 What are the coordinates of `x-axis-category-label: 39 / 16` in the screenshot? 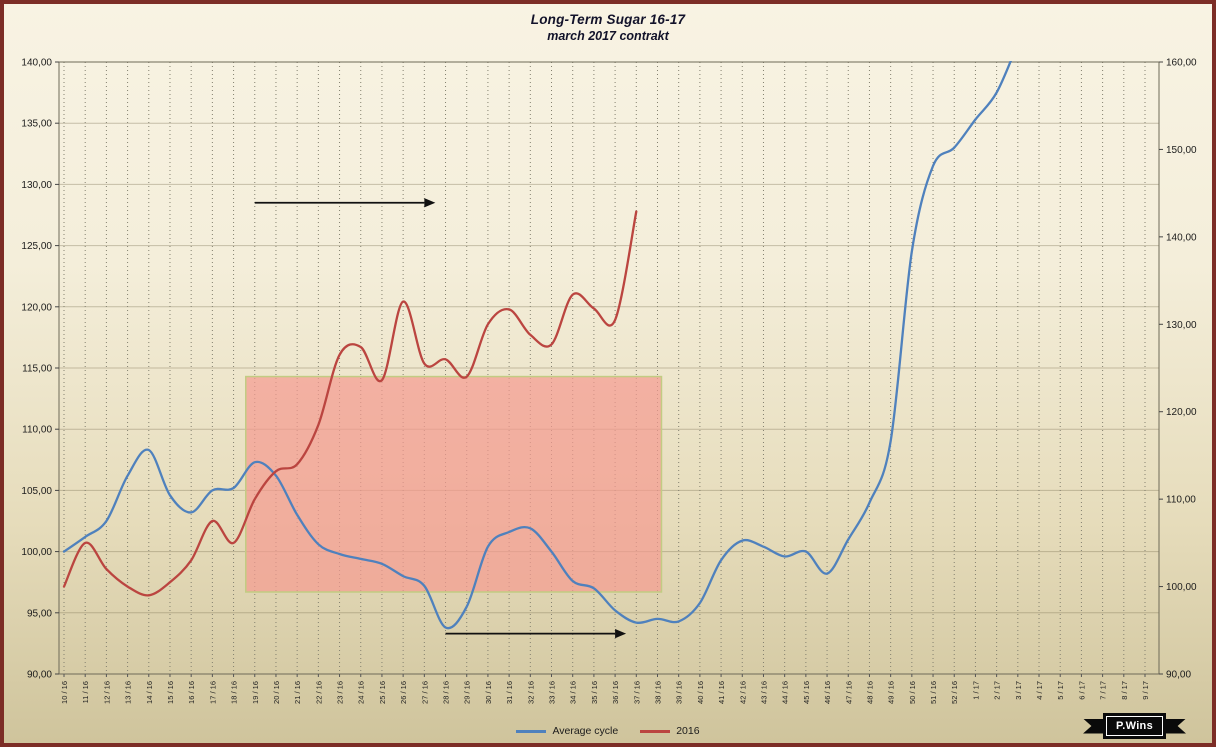 It's located at (679, 692).